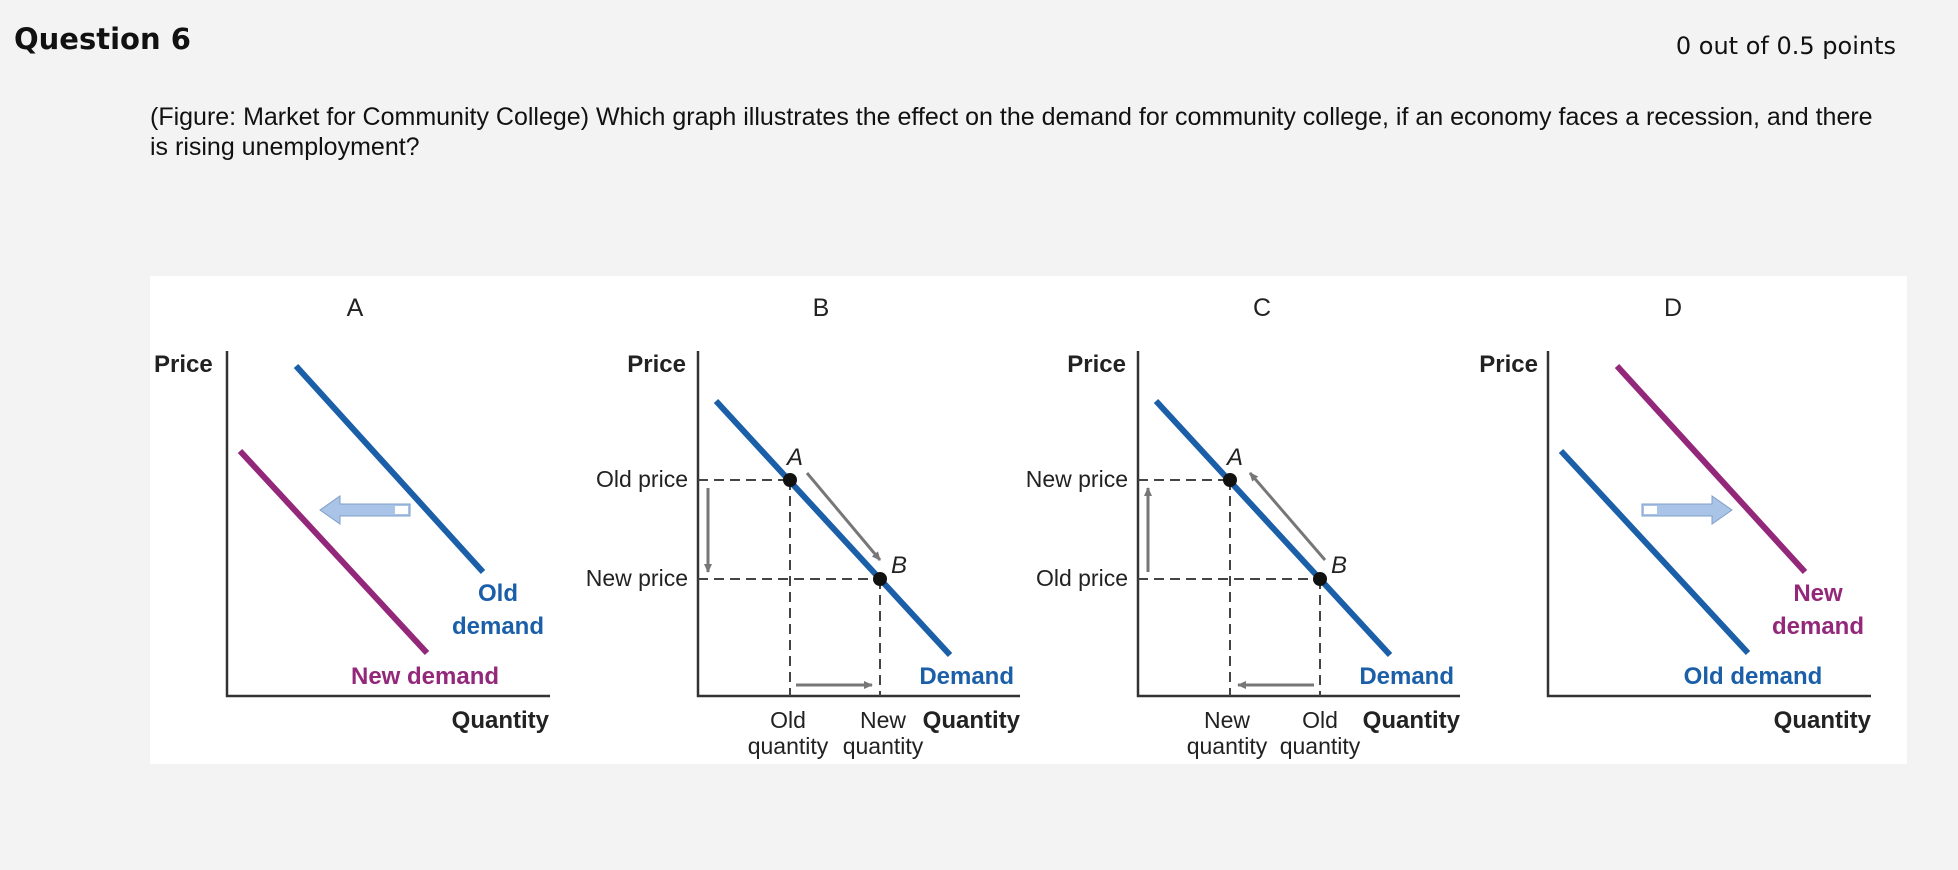 The image size is (1958, 870). What do you see at coordinates (1227, 746) in the screenshot?
I see `graph-c-new-quantity-label-line2: quantity` at bounding box center [1227, 746].